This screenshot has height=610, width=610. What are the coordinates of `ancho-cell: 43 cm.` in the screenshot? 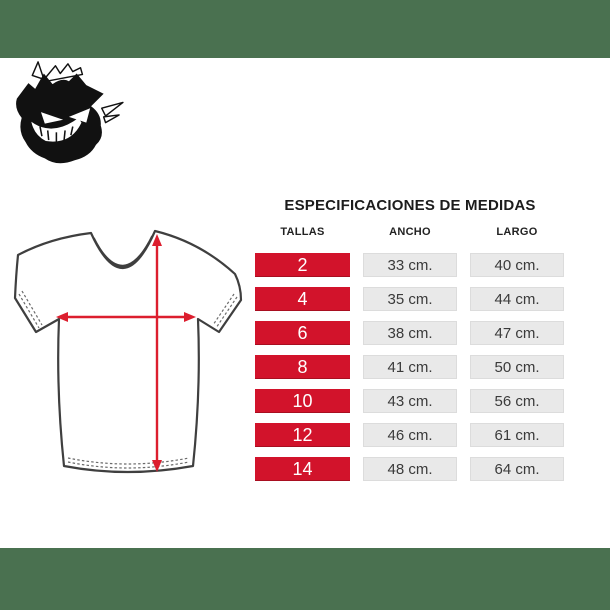 It's located at (410, 401).